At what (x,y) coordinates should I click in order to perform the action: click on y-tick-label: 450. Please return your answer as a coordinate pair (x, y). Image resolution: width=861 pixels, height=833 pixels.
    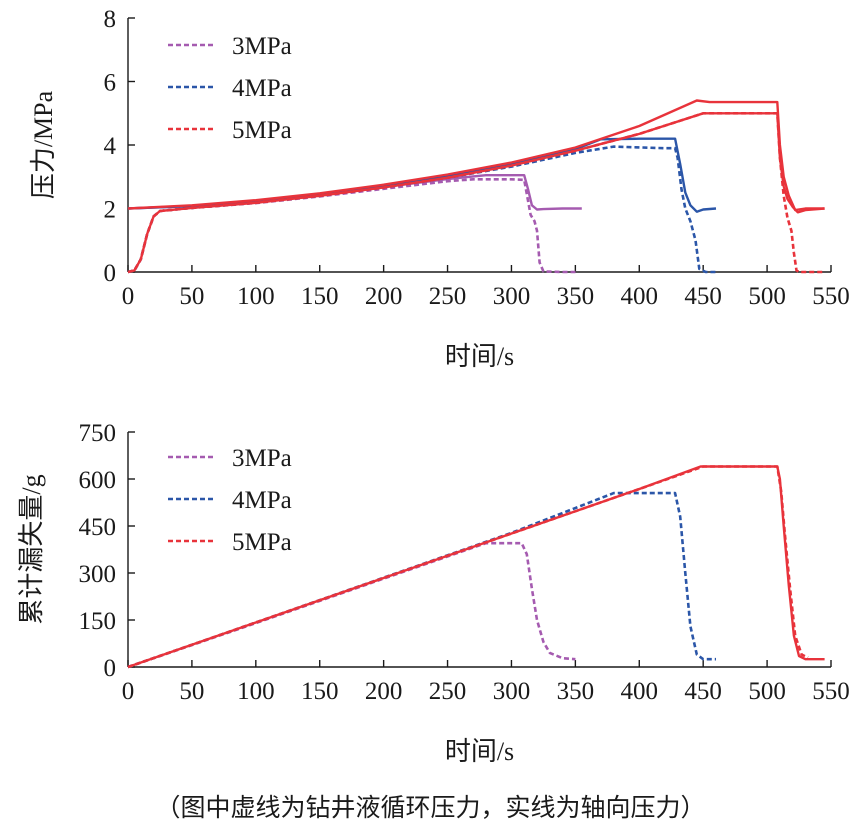
    Looking at the image, I should click on (98, 527).